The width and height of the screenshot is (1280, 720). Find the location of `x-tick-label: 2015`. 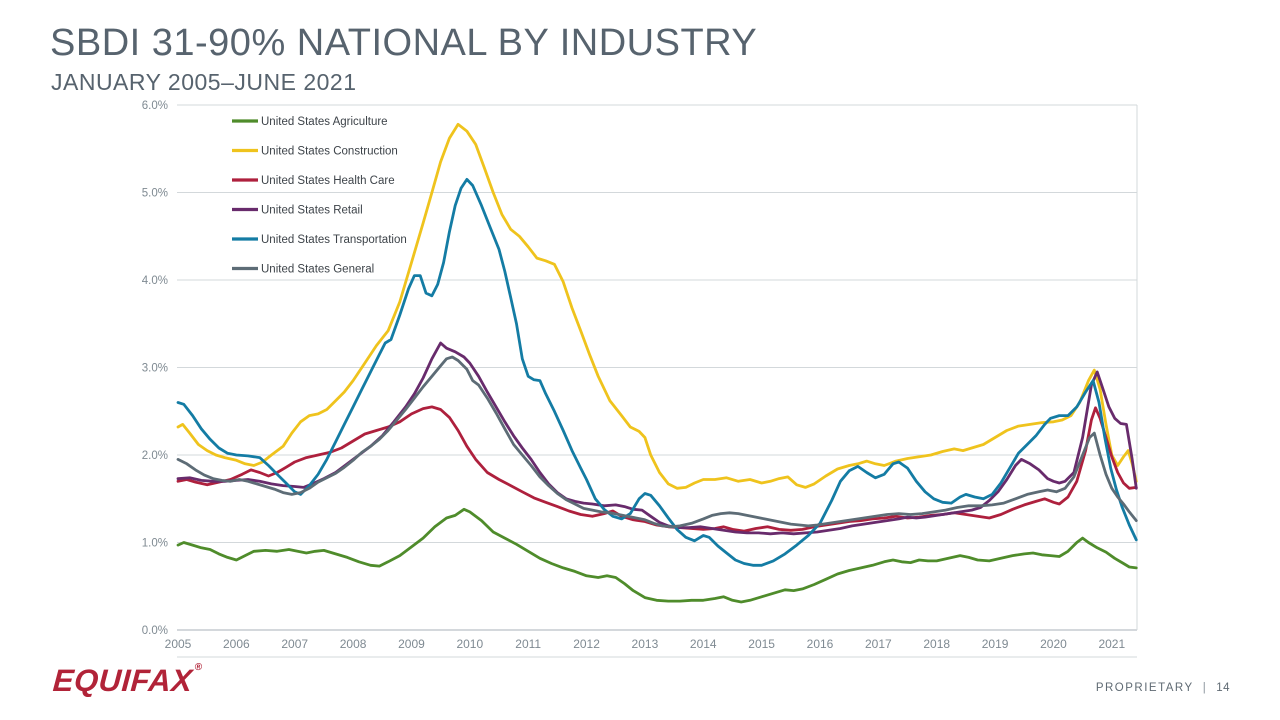

x-tick-label: 2015 is located at coordinates (761, 644).